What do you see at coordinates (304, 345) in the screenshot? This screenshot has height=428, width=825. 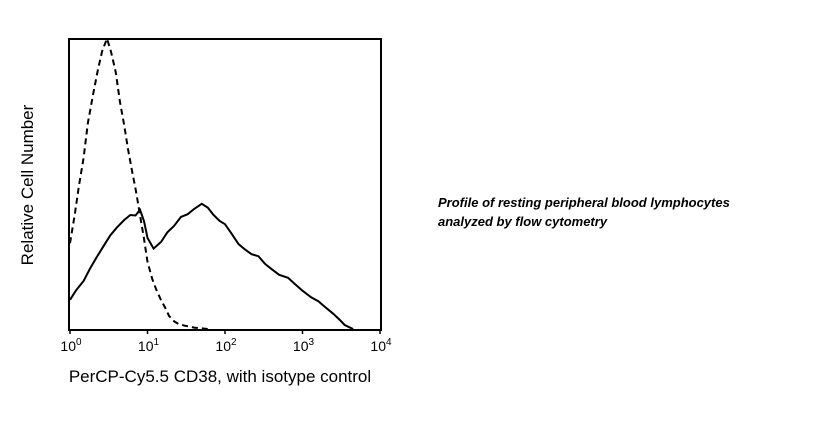 I see `x-tick-label: 10³` at bounding box center [304, 345].